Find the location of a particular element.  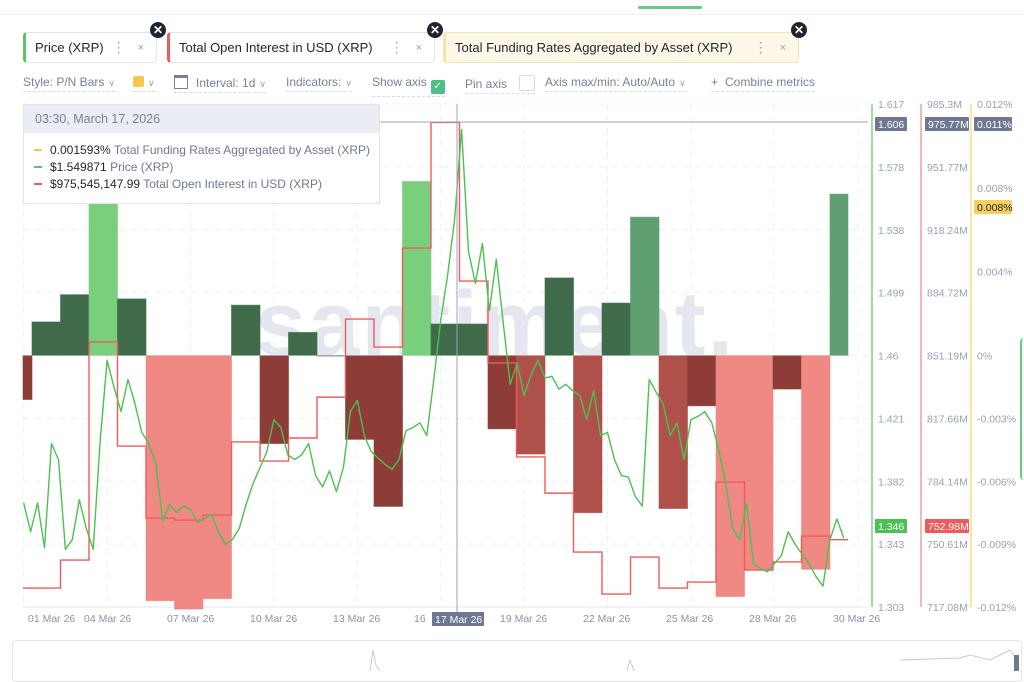

combine-metrics-label: Combine metrics is located at coordinates (770, 82).